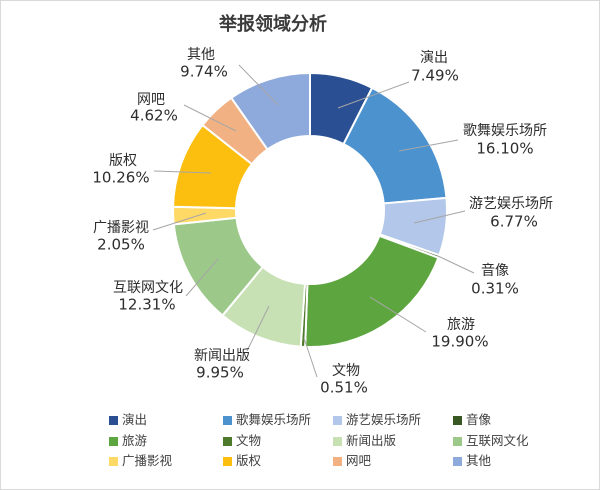 The image size is (600, 490). I want to click on legend-label: 音像, so click(479, 419).